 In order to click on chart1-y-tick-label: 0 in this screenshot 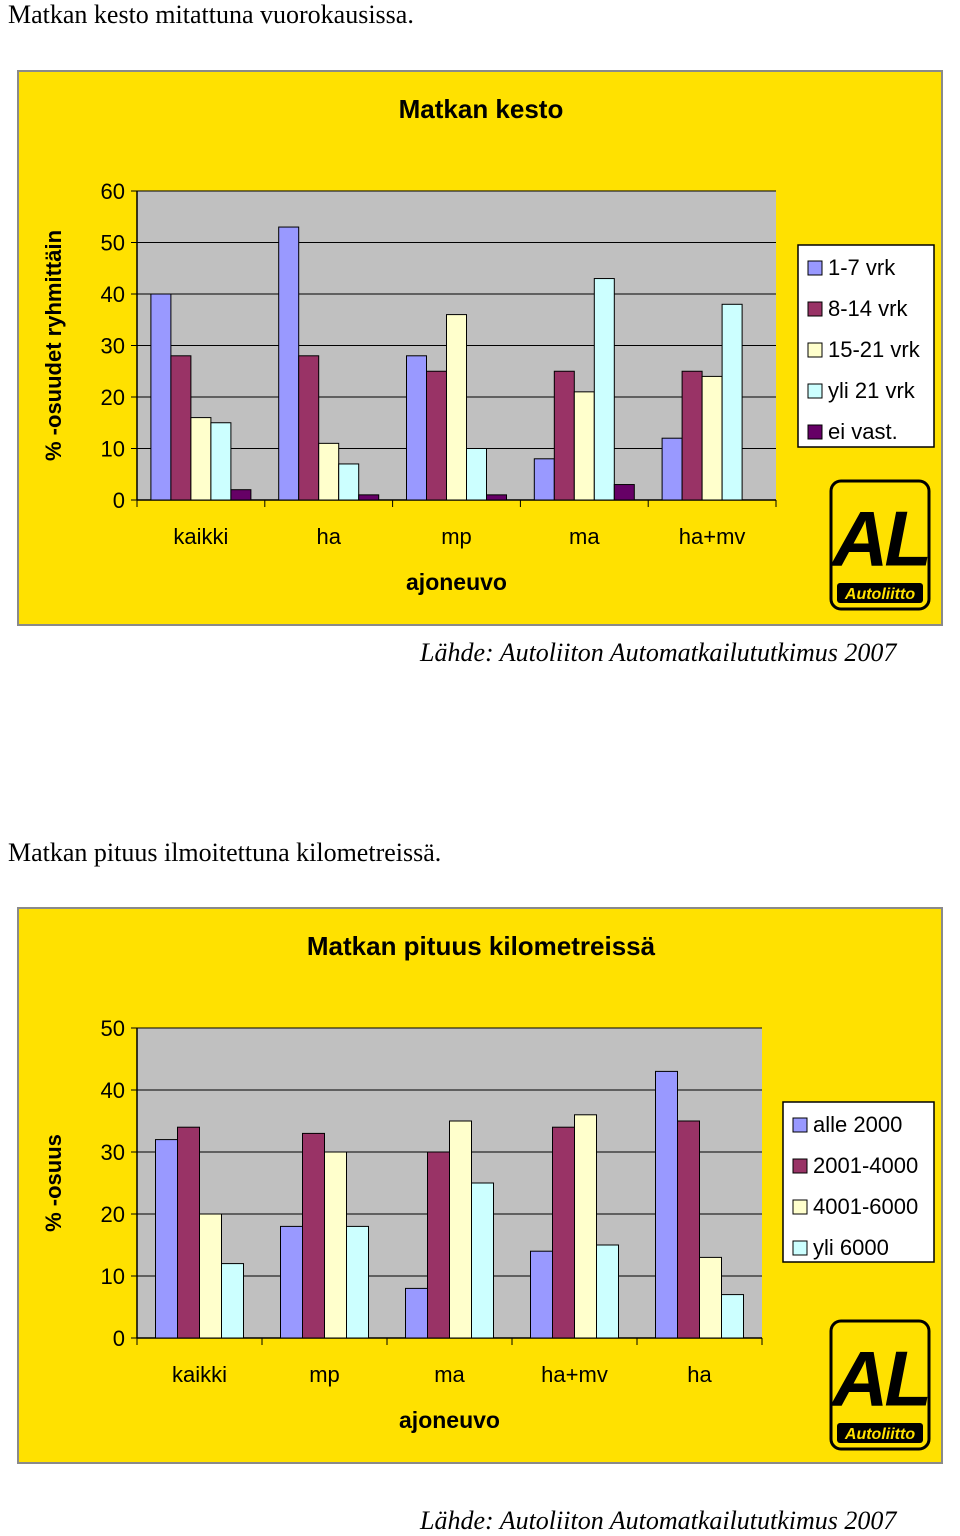, I will do `click(119, 500)`.